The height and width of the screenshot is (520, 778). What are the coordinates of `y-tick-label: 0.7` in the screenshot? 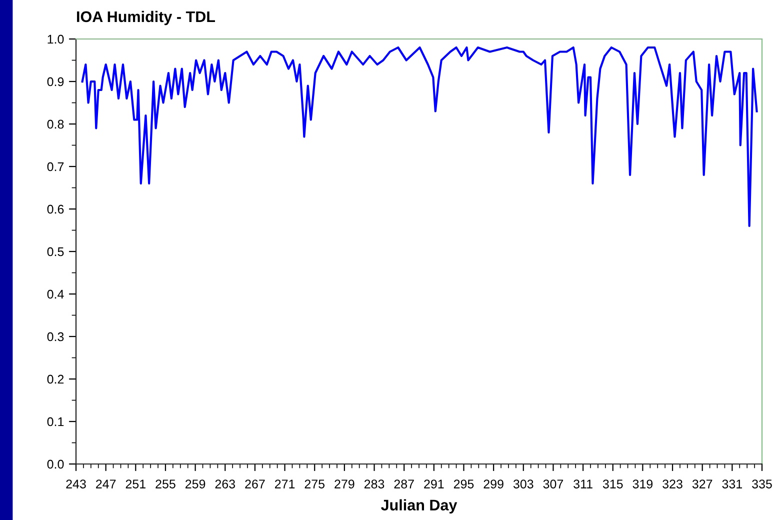 It's located at (55, 167).